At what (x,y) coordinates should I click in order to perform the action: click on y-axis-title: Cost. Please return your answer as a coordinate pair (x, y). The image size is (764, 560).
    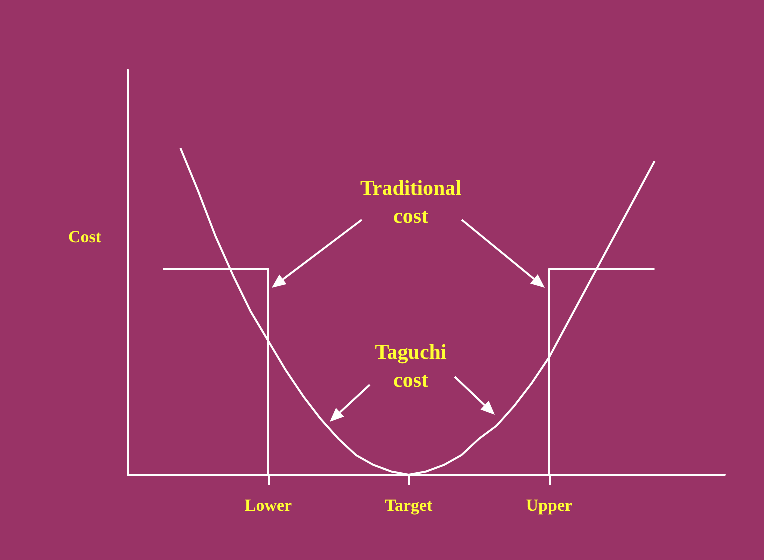
    Looking at the image, I should click on (85, 237).